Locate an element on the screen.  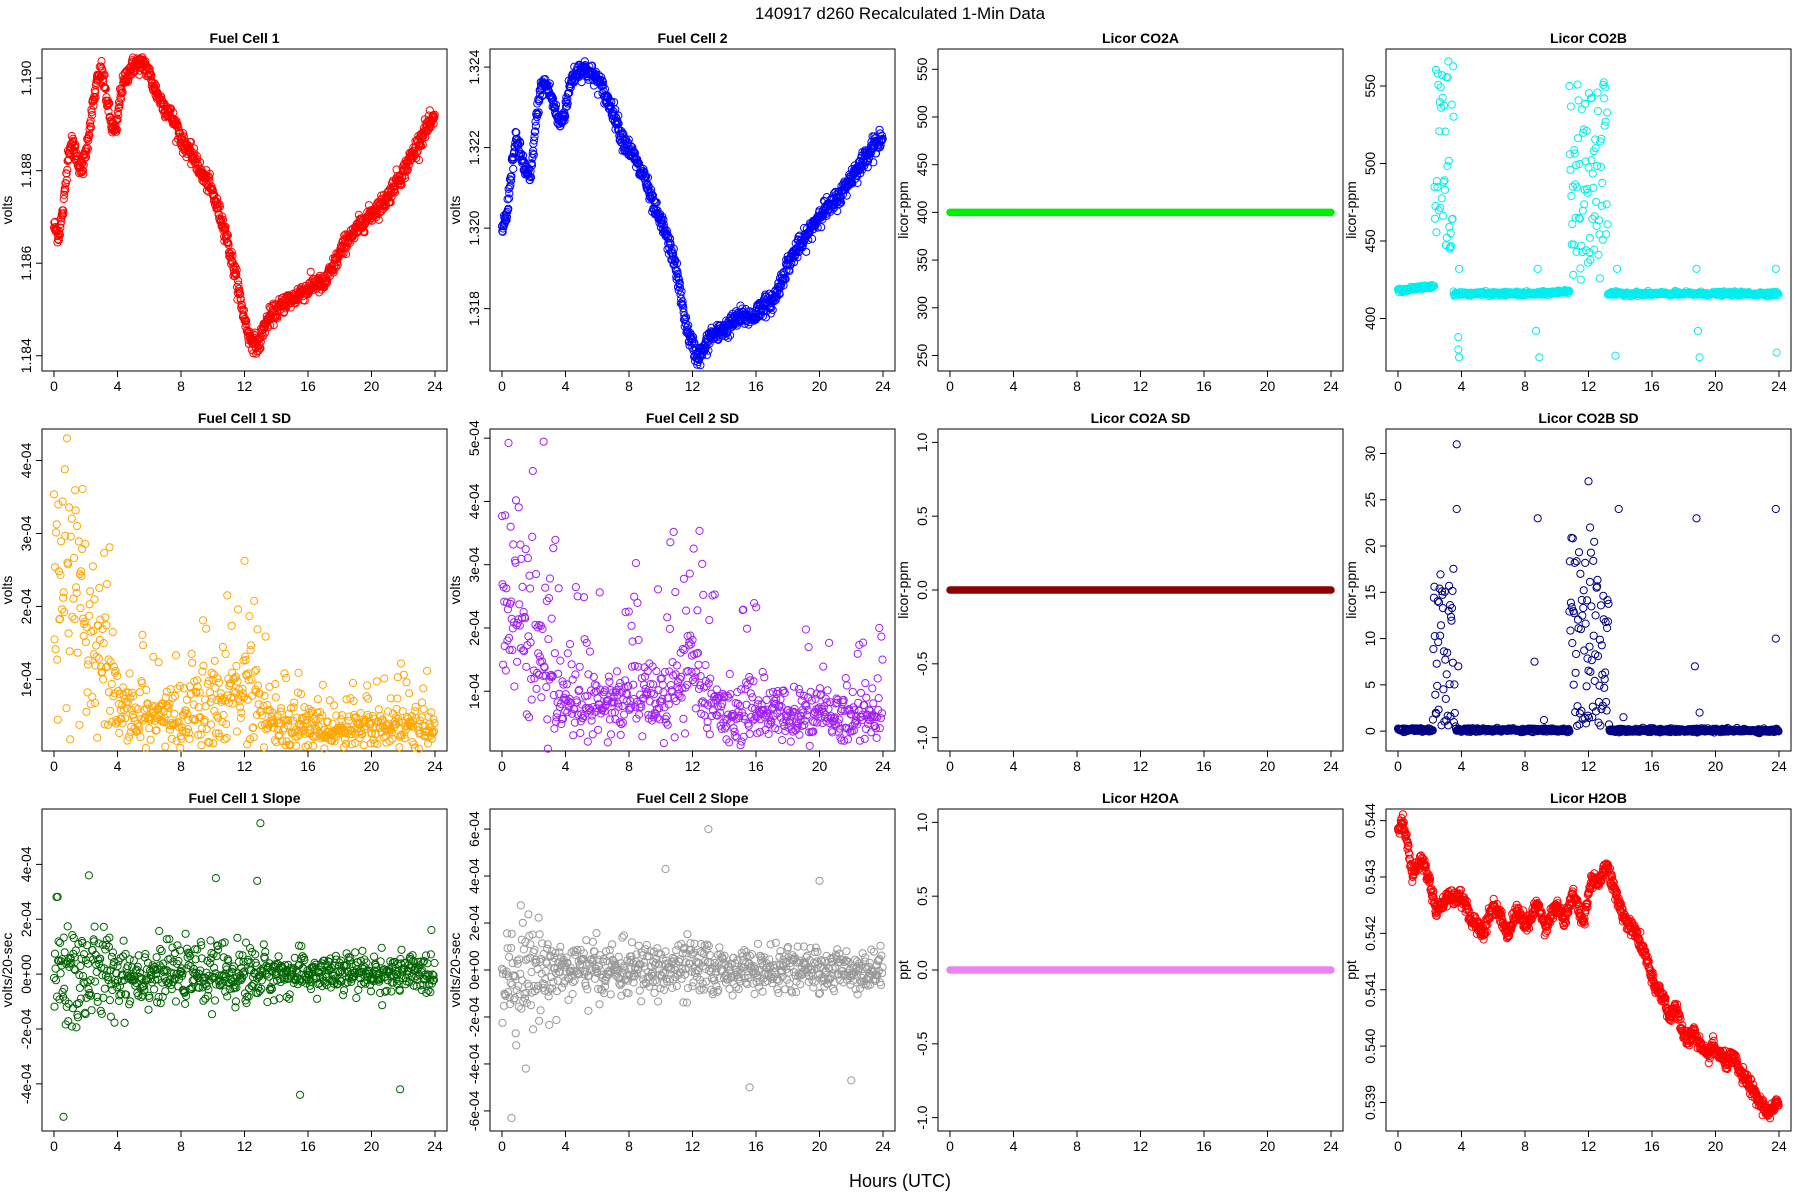
panel-title: Fuel Cell 2 is located at coordinates (692, 38).